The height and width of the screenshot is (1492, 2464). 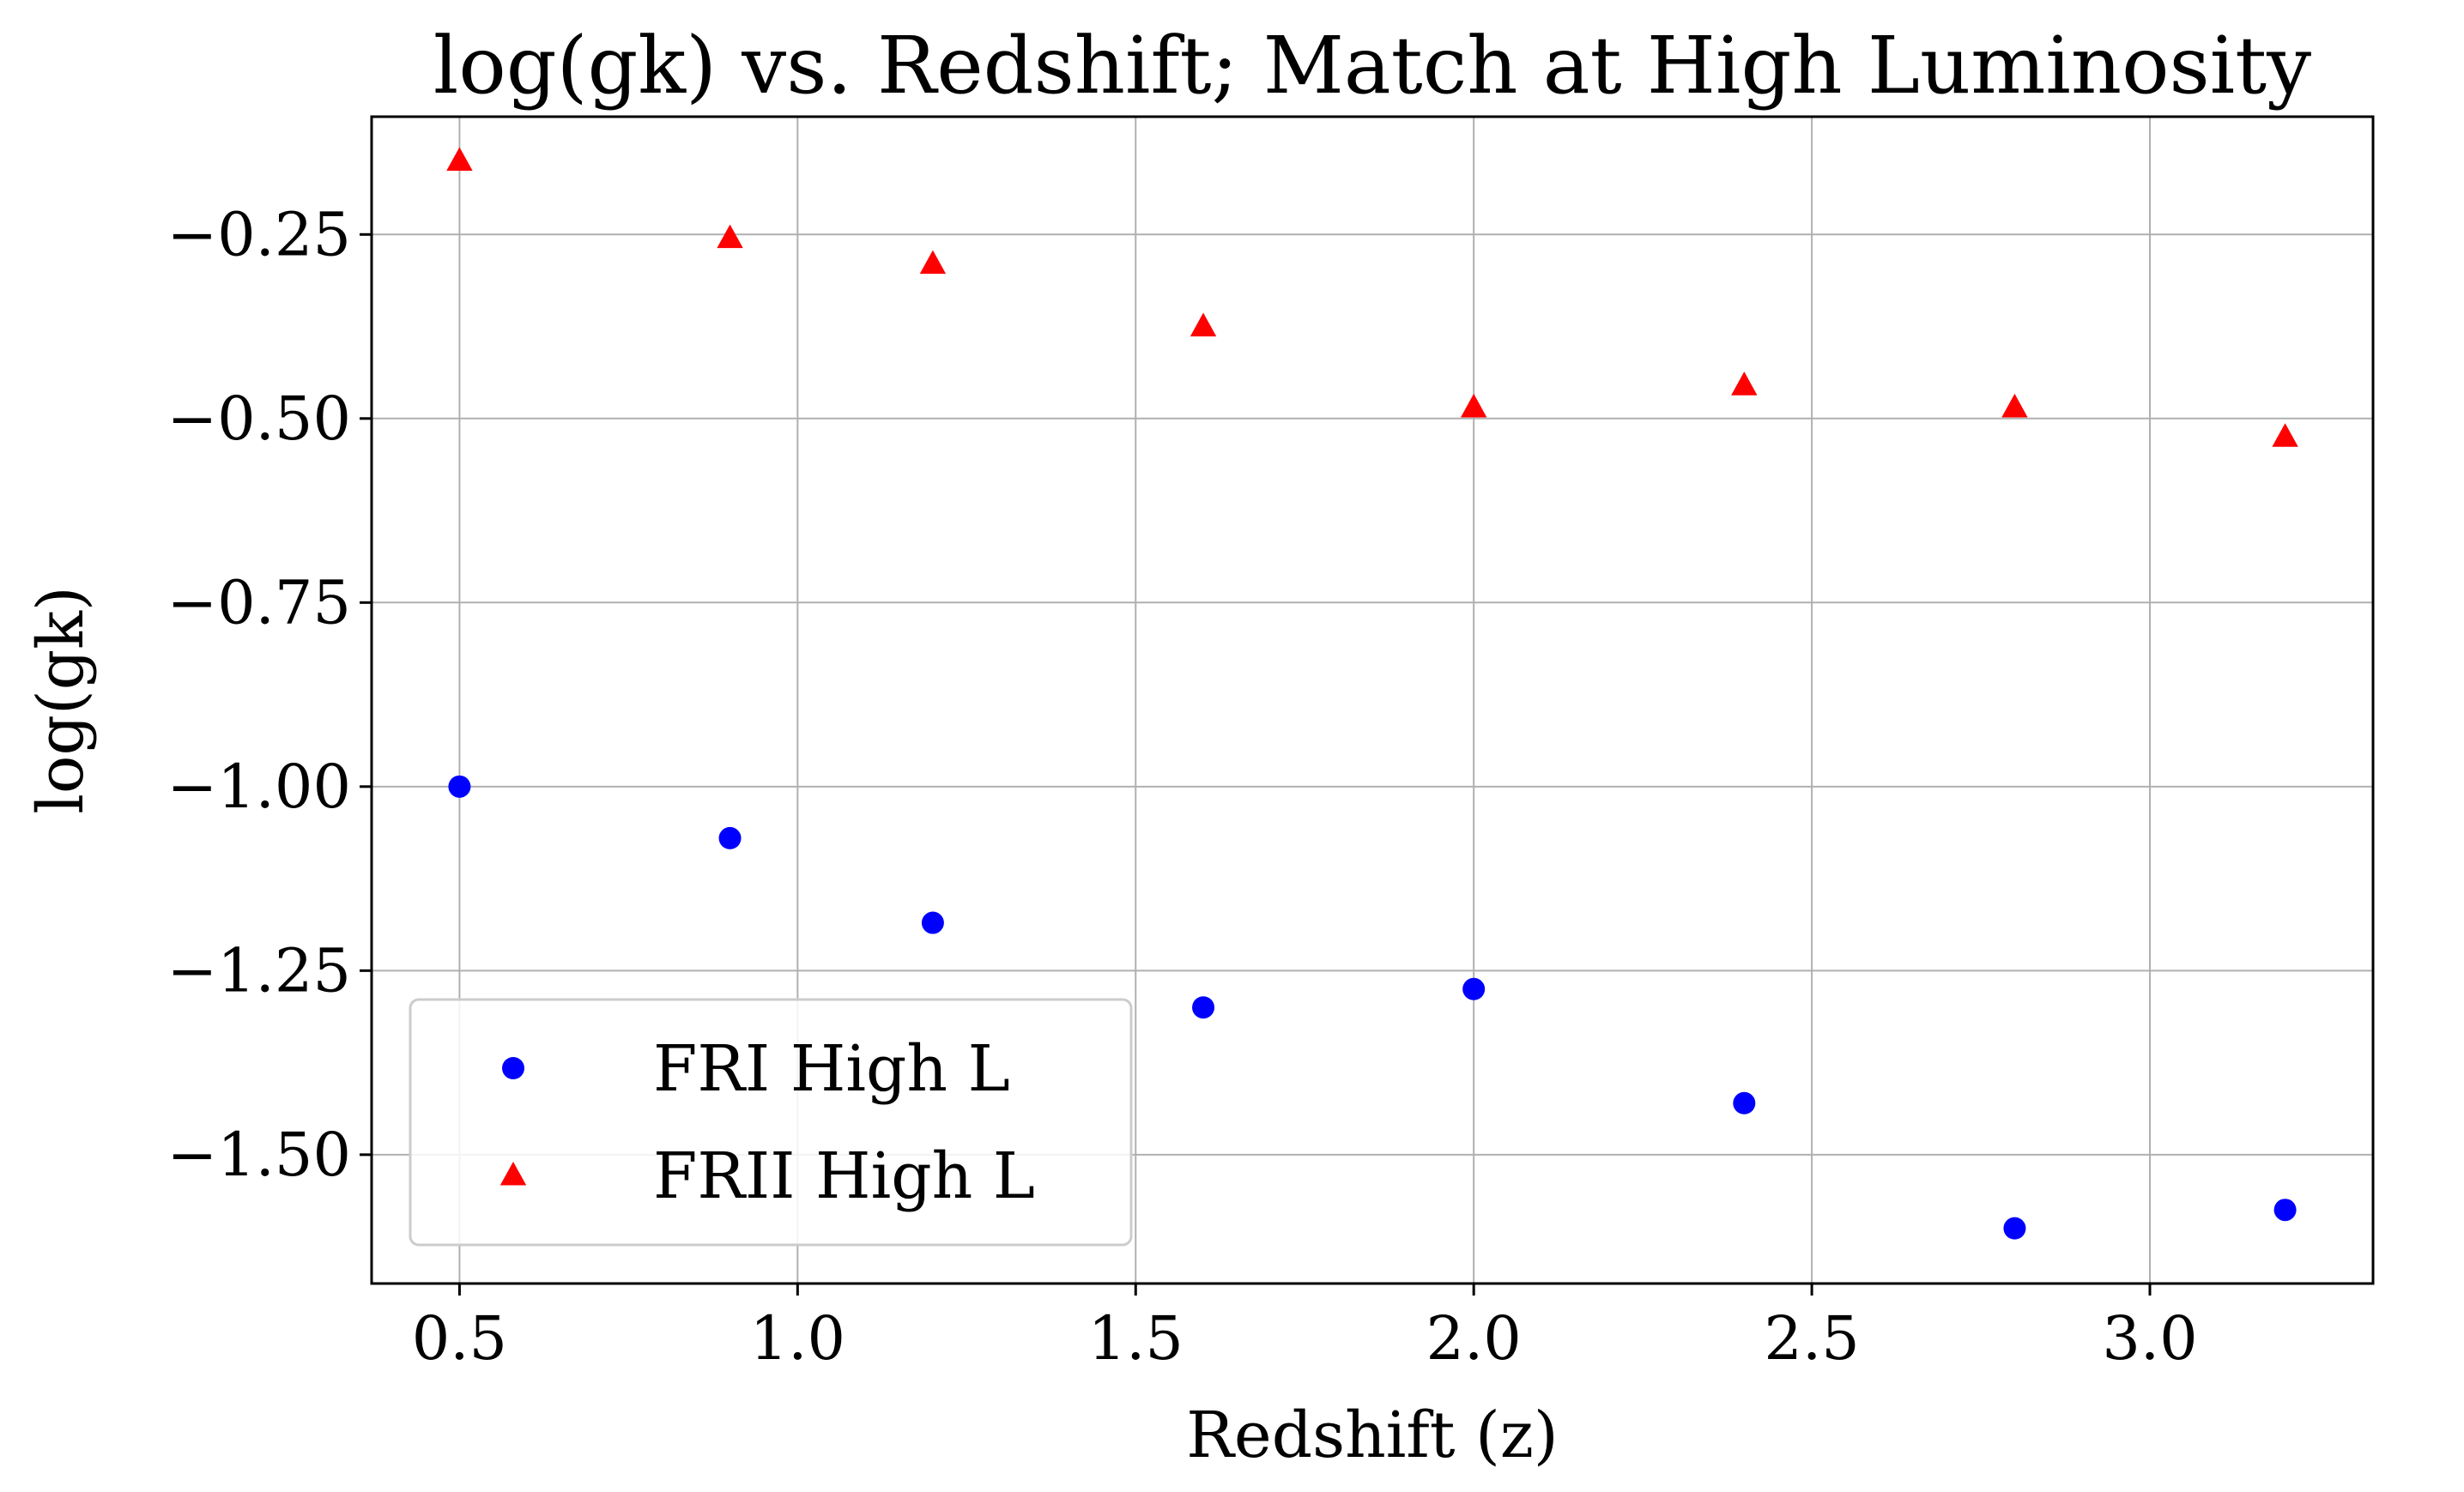 What do you see at coordinates (258, 419) in the screenshot?
I see `y-tick-label: −0.50` at bounding box center [258, 419].